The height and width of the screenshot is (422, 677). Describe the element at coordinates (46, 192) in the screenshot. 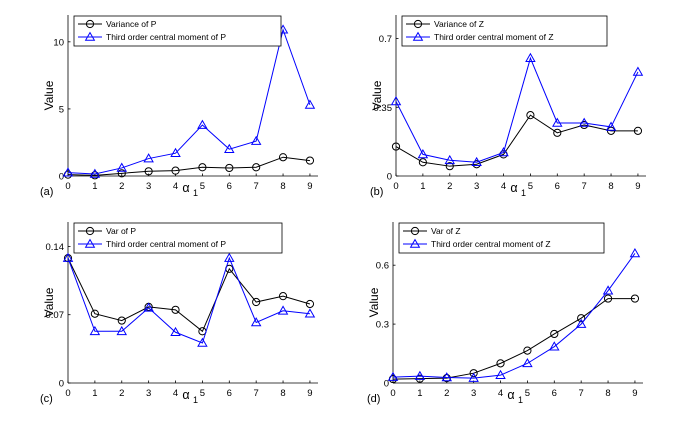

I see `panel-label: (a)` at that location.